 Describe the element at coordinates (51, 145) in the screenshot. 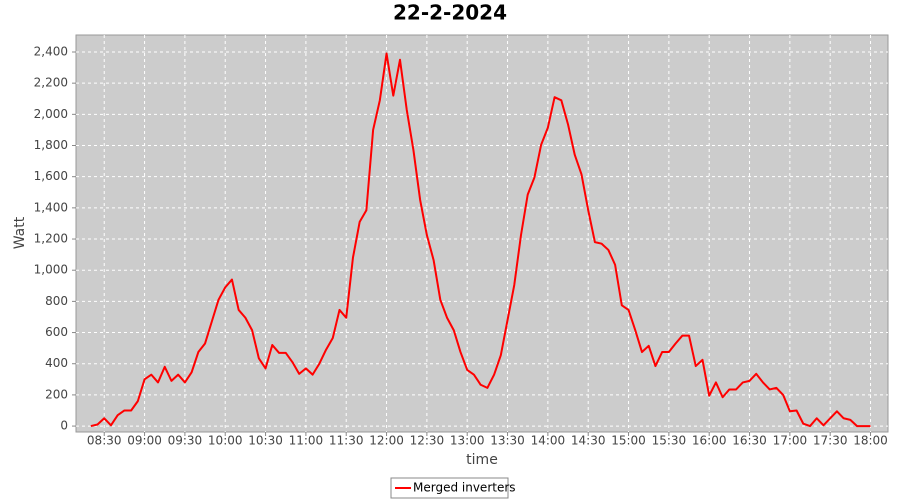

I see `y-tick-label: 1,800` at that location.